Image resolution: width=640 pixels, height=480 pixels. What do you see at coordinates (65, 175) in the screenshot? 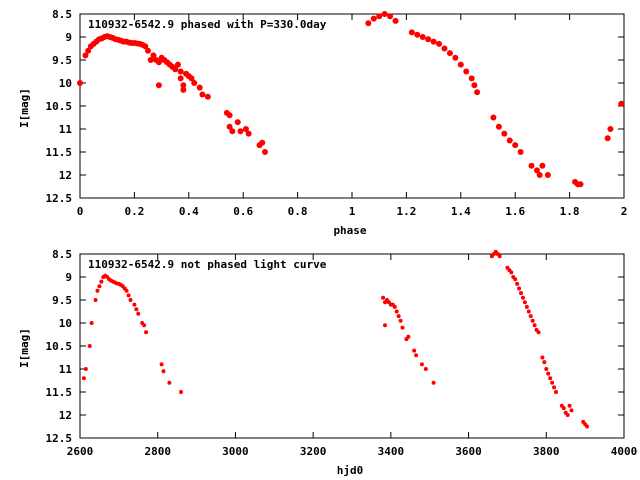
I see `phased-y-tick-label: 12` at bounding box center [65, 175].